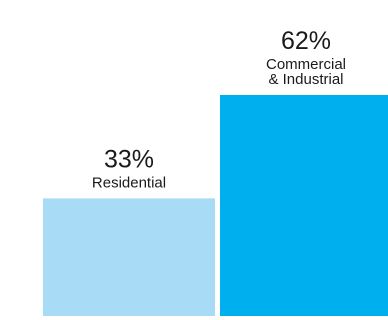  Describe the element at coordinates (306, 41) in the screenshot. I see `value-label-1: 62%` at that location.